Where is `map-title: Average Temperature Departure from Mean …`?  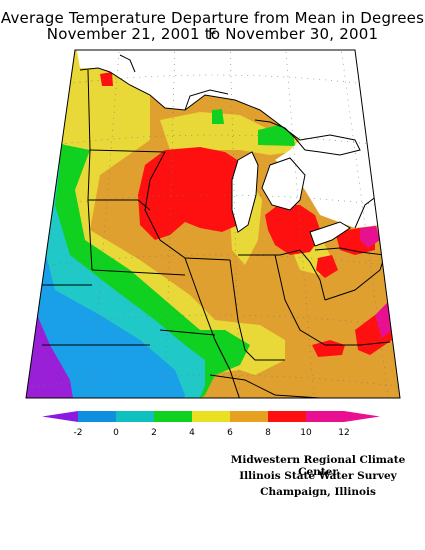
map-title: Average Temperature Departure from Mean … is located at coordinates (212, 26).